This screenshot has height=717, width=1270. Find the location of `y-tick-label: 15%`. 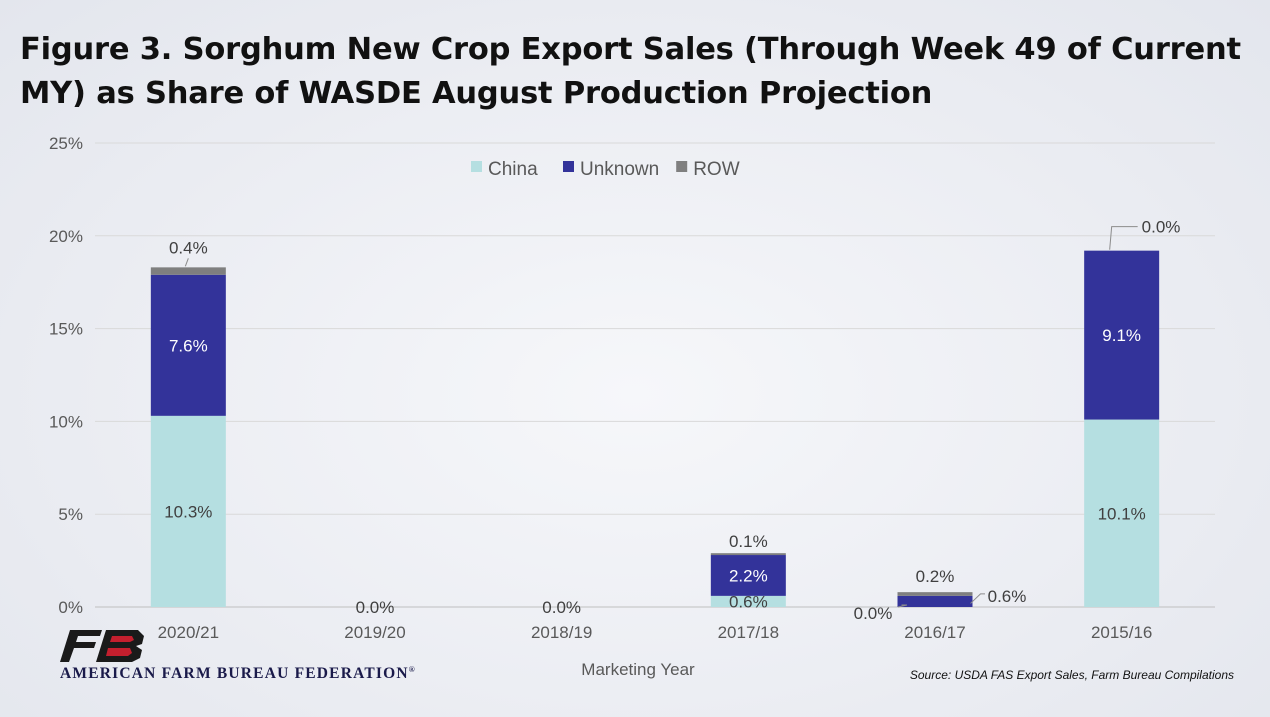

y-tick-label: 15% is located at coordinates (66, 329).